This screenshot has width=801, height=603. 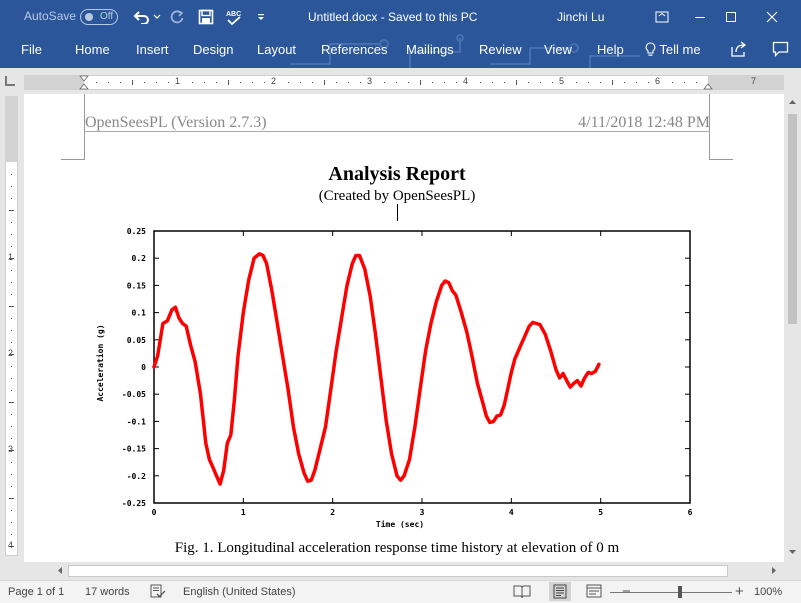 What do you see at coordinates (84, 78) in the screenshot?
I see `first-line-indent-icon` at bounding box center [84, 78].